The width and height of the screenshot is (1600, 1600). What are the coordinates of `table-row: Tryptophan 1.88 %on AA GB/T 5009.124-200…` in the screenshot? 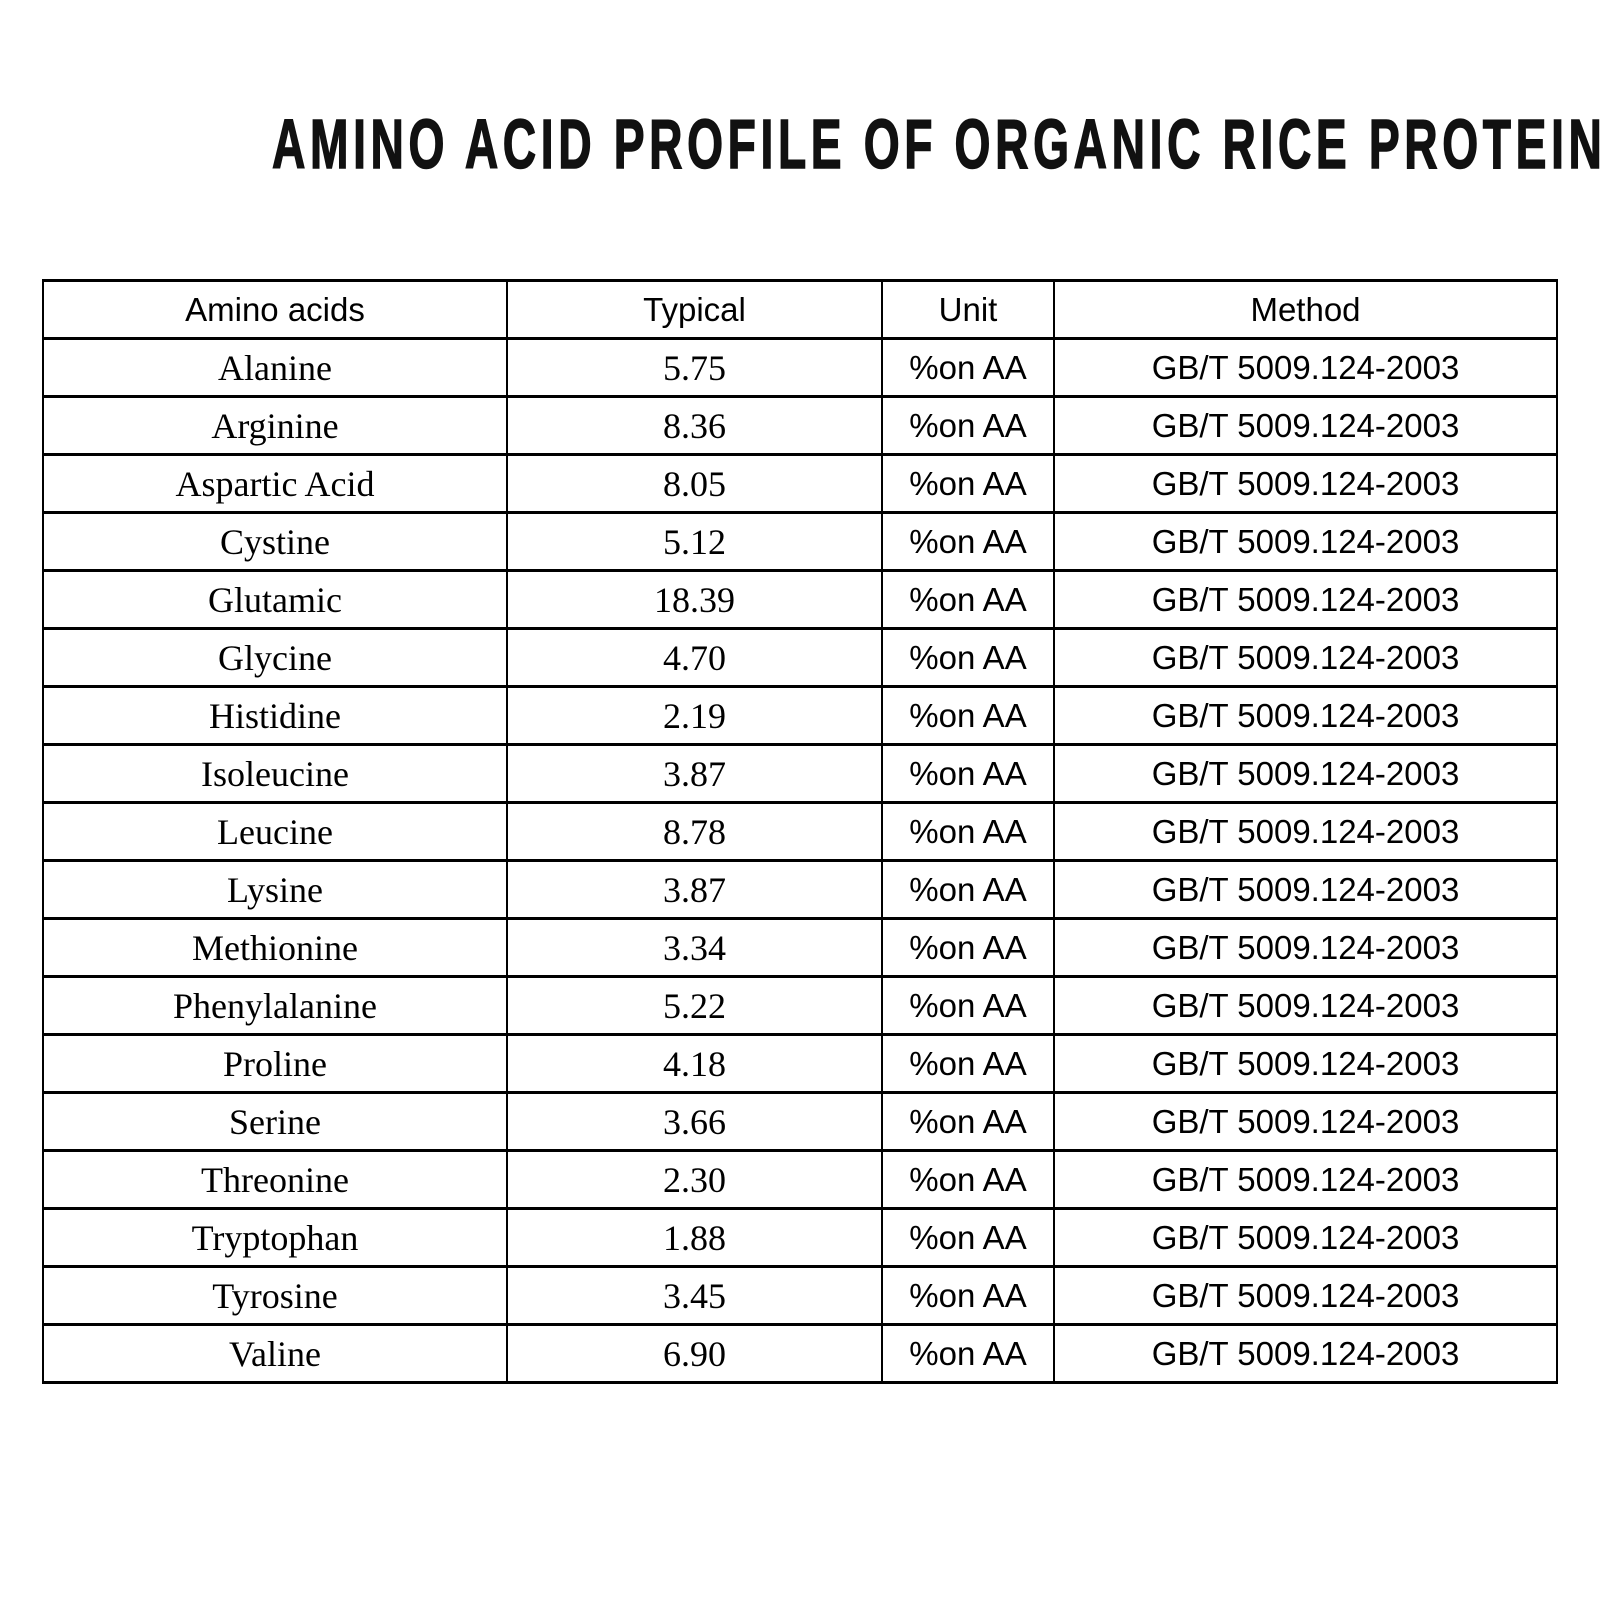 It's located at (800, 1237).